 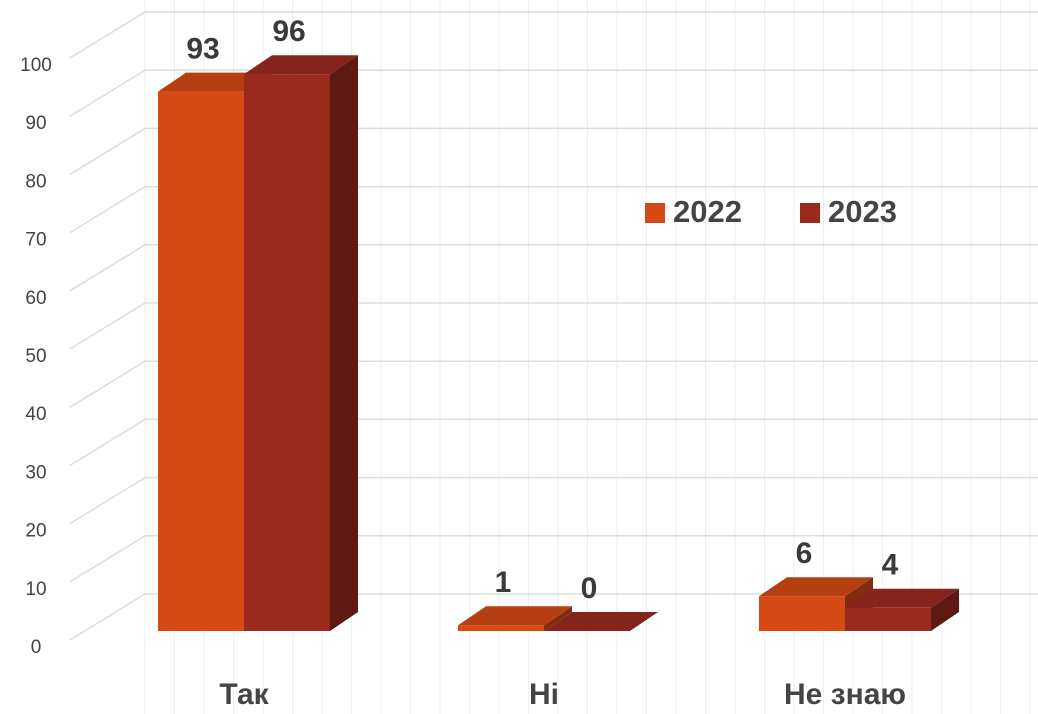 What do you see at coordinates (244, 694) in the screenshot?
I see `x-tick-label: Так` at bounding box center [244, 694].